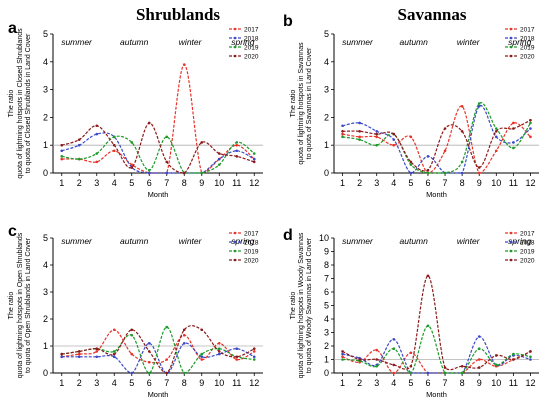 The image size is (550, 409). What do you see at coordinates (359, 123) in the screenshot?
I see `data-point-2018-m2` at bounding box center [359, 123].